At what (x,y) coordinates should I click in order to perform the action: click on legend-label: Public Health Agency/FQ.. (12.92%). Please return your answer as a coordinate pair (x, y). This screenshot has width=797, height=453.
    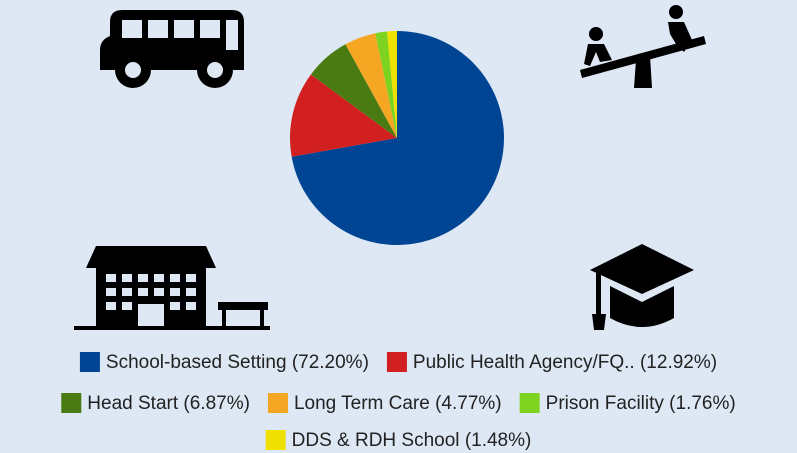
    Looking at the image, I should click on (565, 362).